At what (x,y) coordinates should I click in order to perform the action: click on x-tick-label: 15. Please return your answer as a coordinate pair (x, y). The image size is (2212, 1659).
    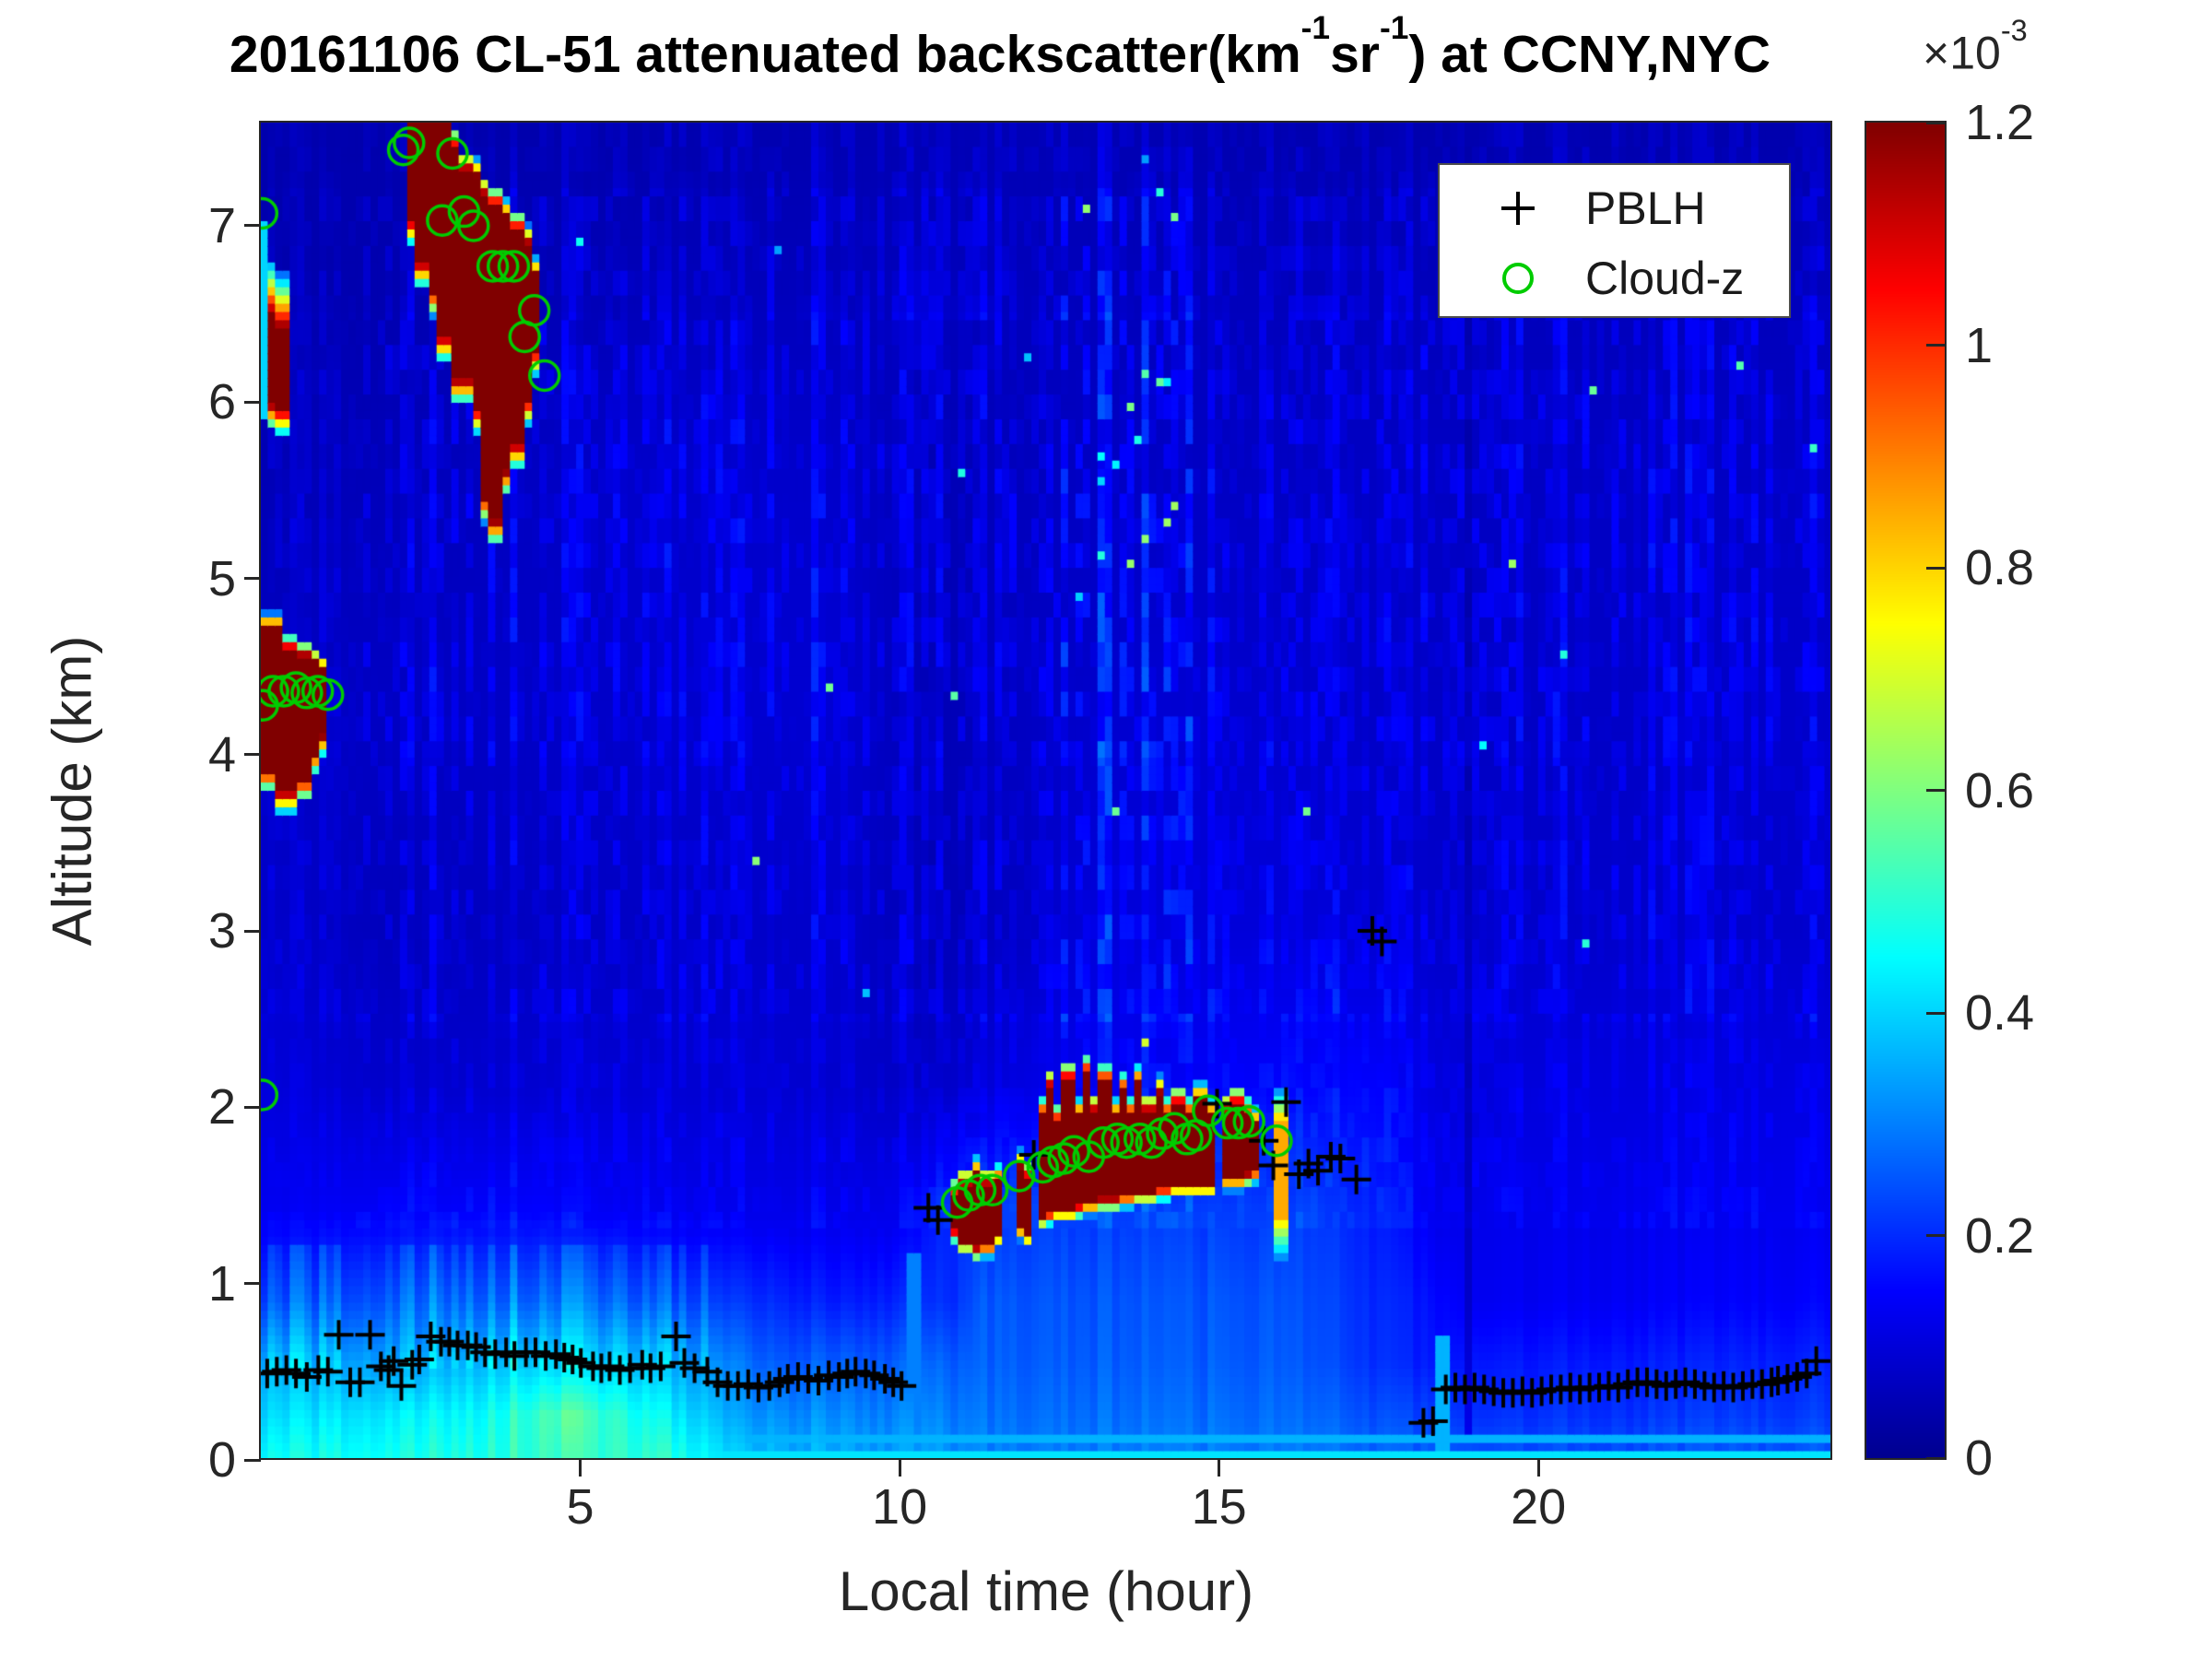
    Looking at the image, I should click on (1219, 1507).